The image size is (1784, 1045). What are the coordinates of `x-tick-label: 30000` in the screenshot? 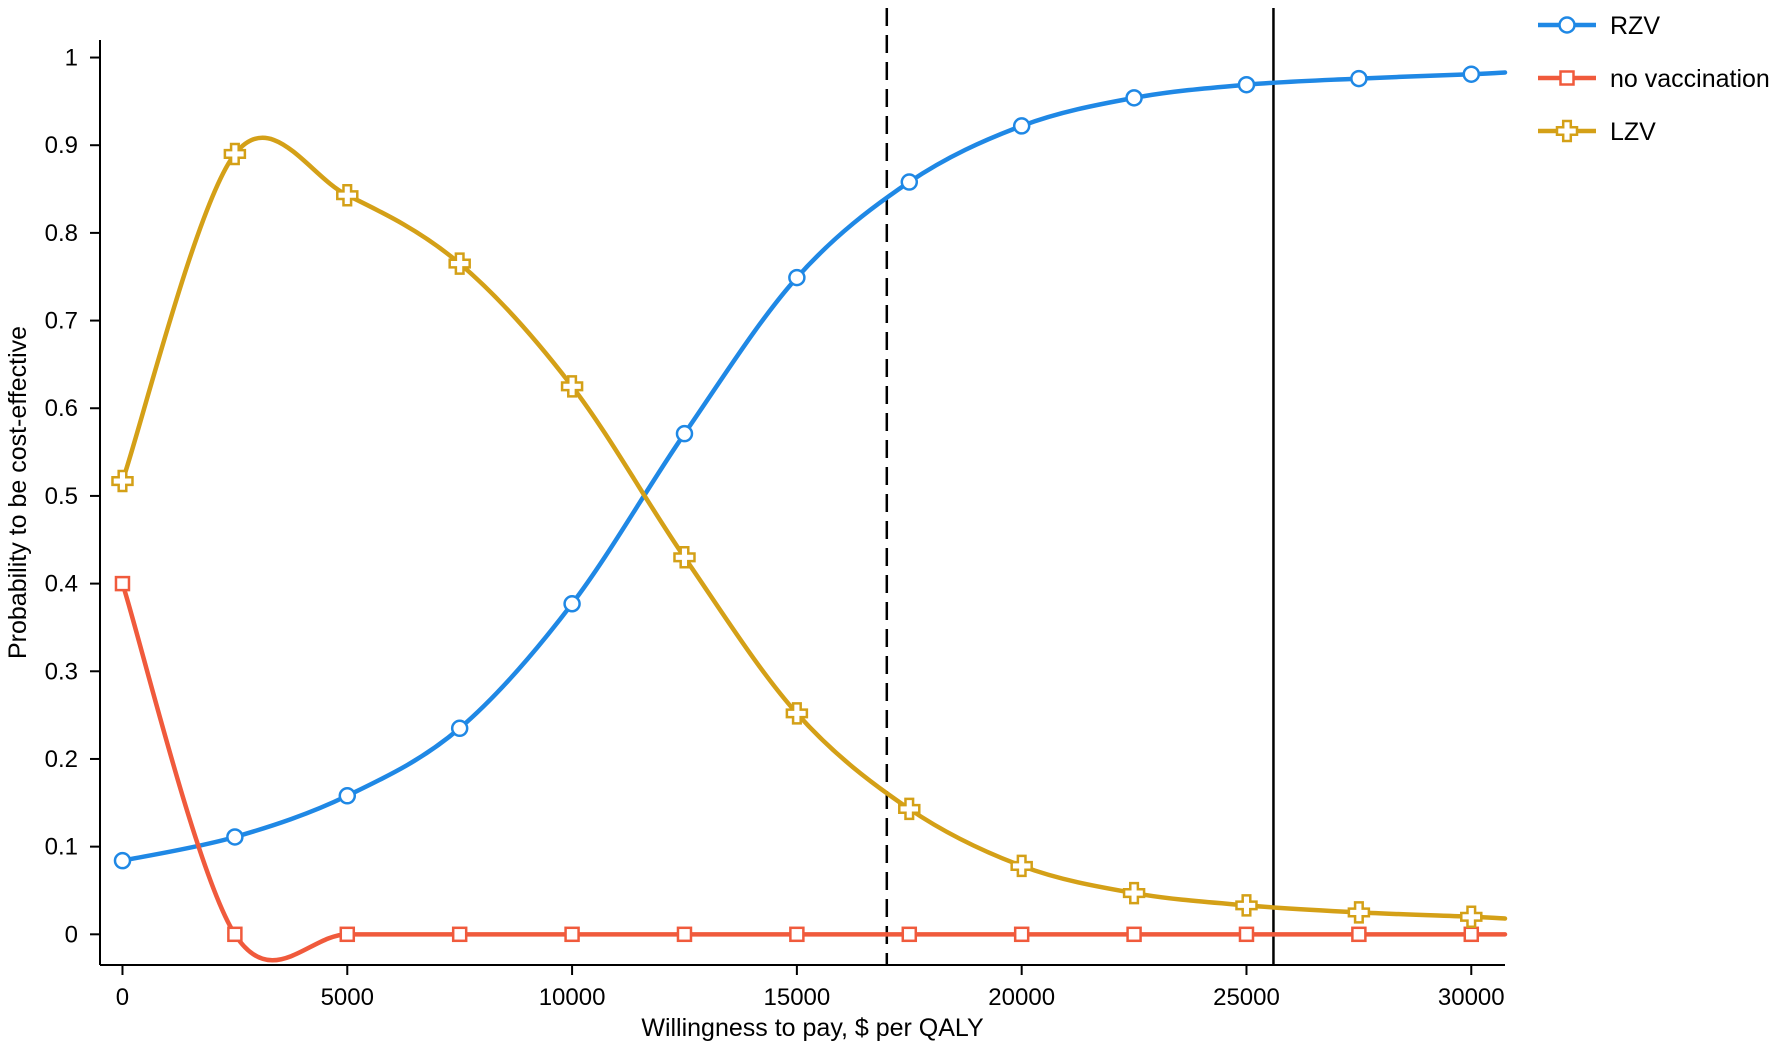 It's located at (1471, 997).